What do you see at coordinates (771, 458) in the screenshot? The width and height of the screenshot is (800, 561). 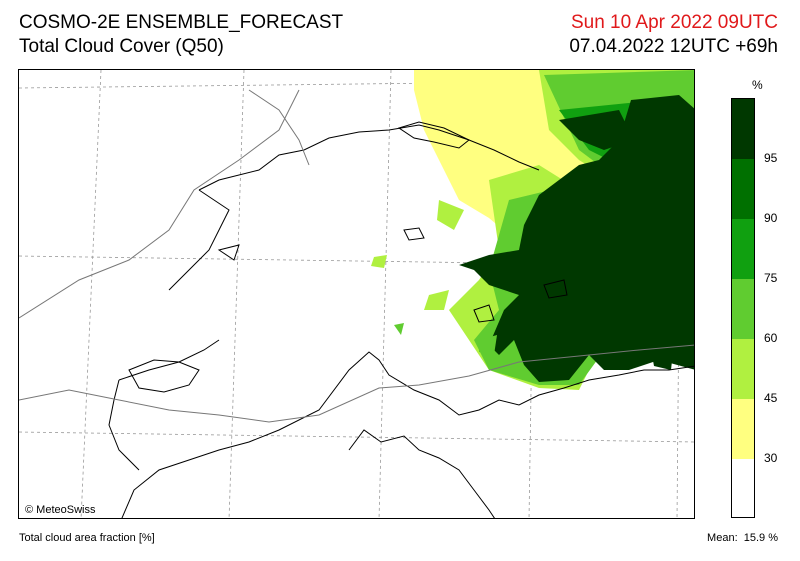 I see `legend-tick-label: 30` at bounding box center [771, 458].